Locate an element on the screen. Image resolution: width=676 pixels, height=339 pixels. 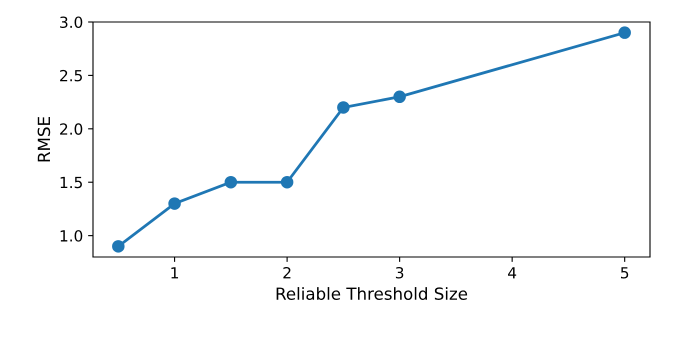
x-tick-label: 4 is located at coordinates (512, 272).